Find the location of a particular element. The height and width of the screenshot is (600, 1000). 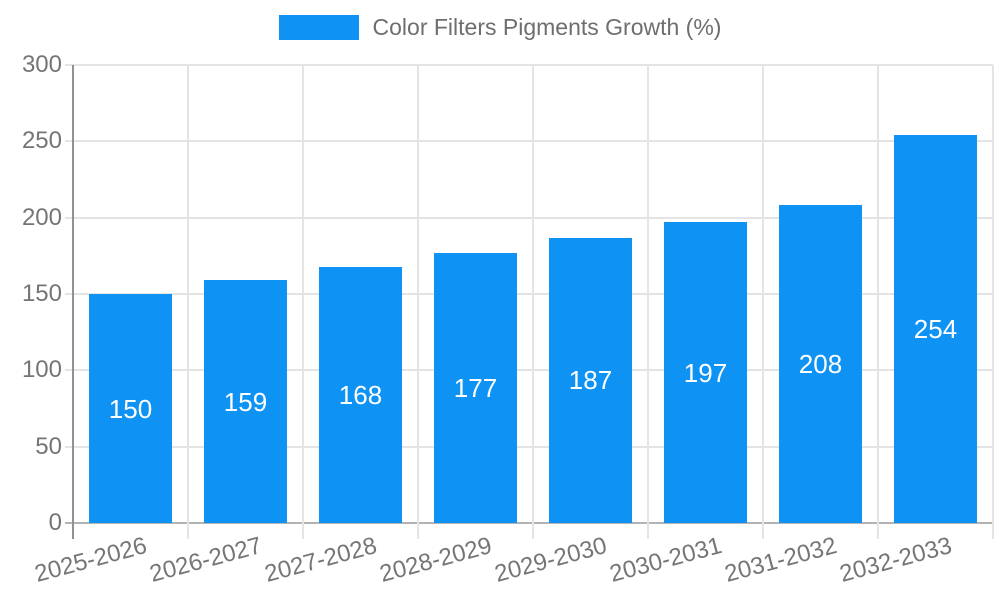

bar-value-label: 208 is located at coordinates (820, 364).